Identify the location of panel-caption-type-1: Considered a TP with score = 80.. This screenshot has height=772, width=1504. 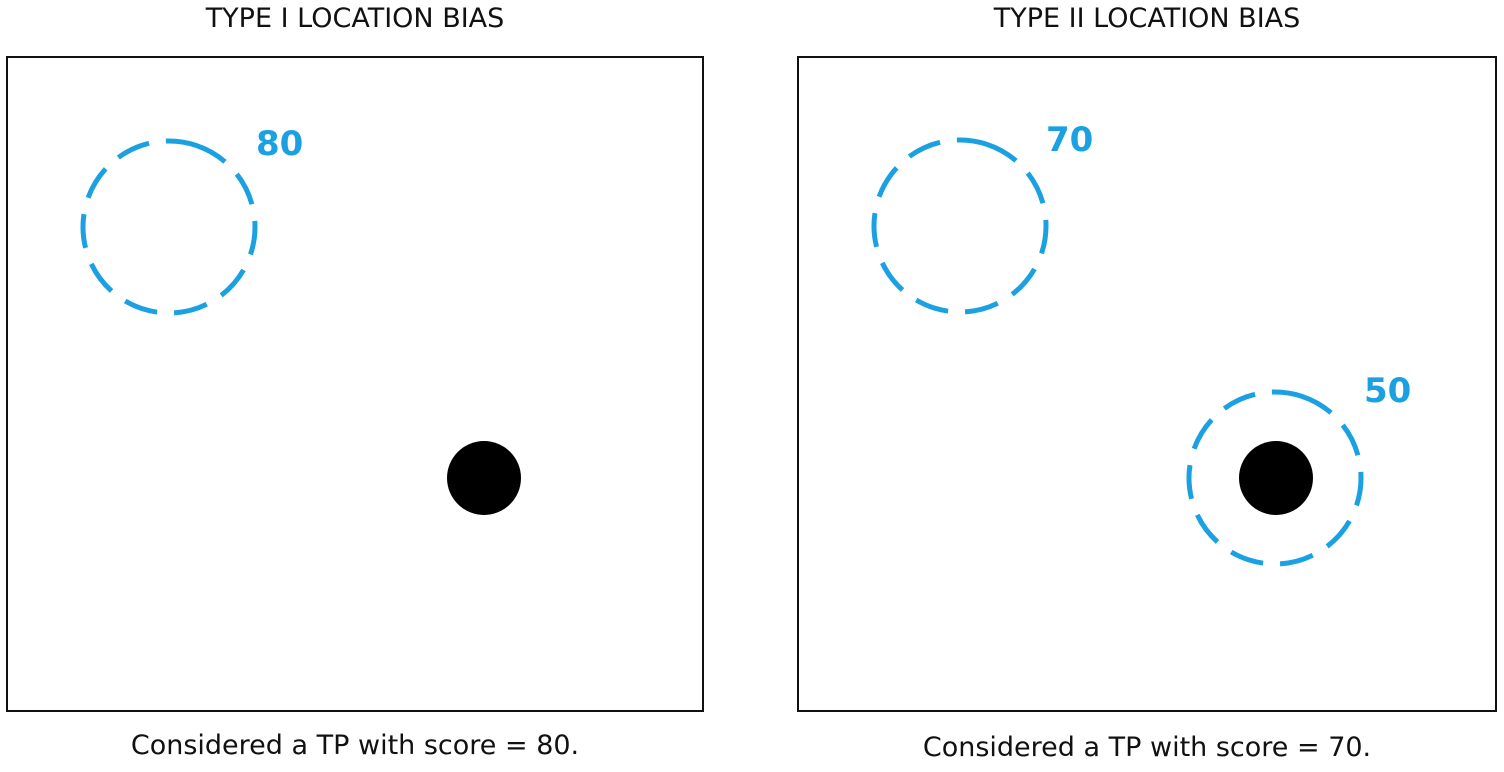
(355, 745).